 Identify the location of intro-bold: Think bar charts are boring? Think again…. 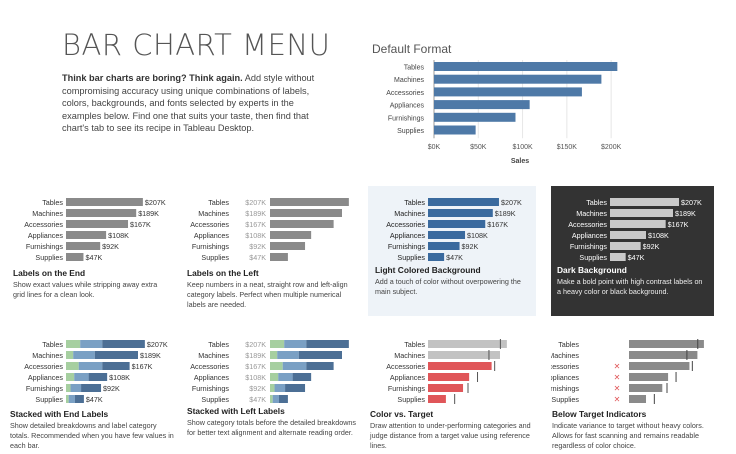
(152, 78).